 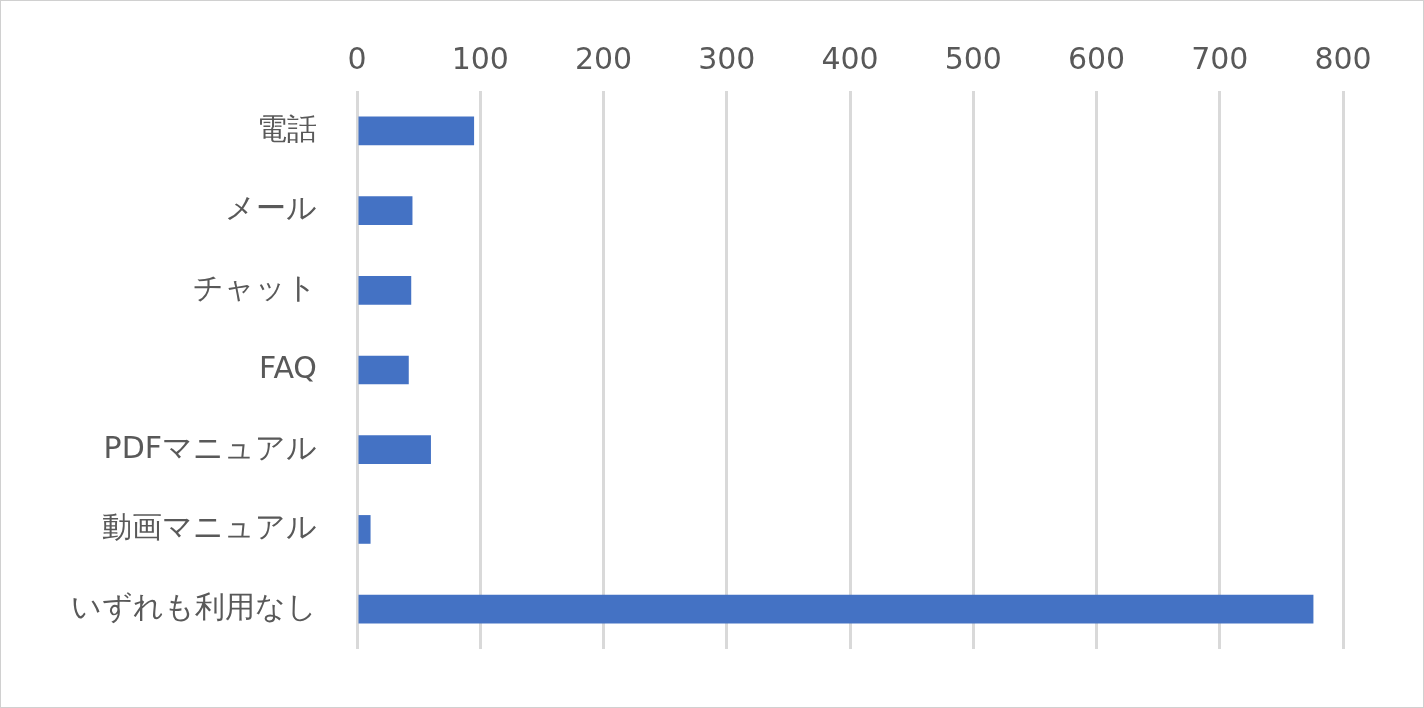 I want to click on y-tick-label: いずれも利用なし, so click(x=194, y=606).